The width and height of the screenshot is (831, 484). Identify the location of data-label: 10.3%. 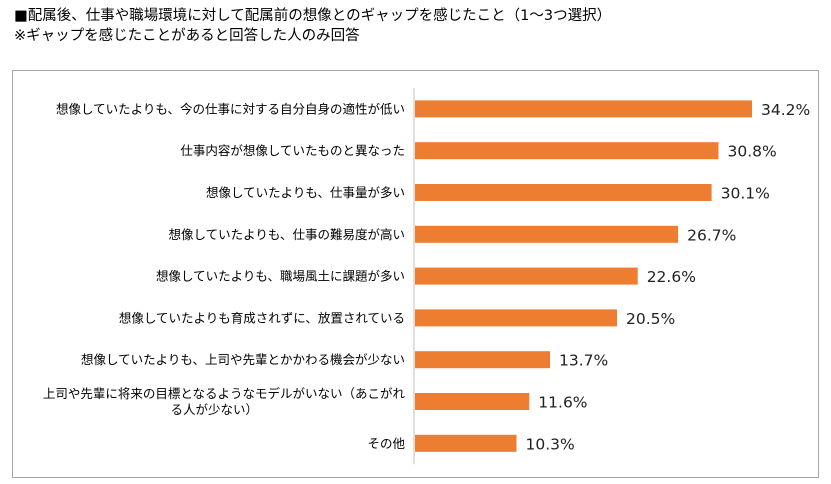
(549, 444).